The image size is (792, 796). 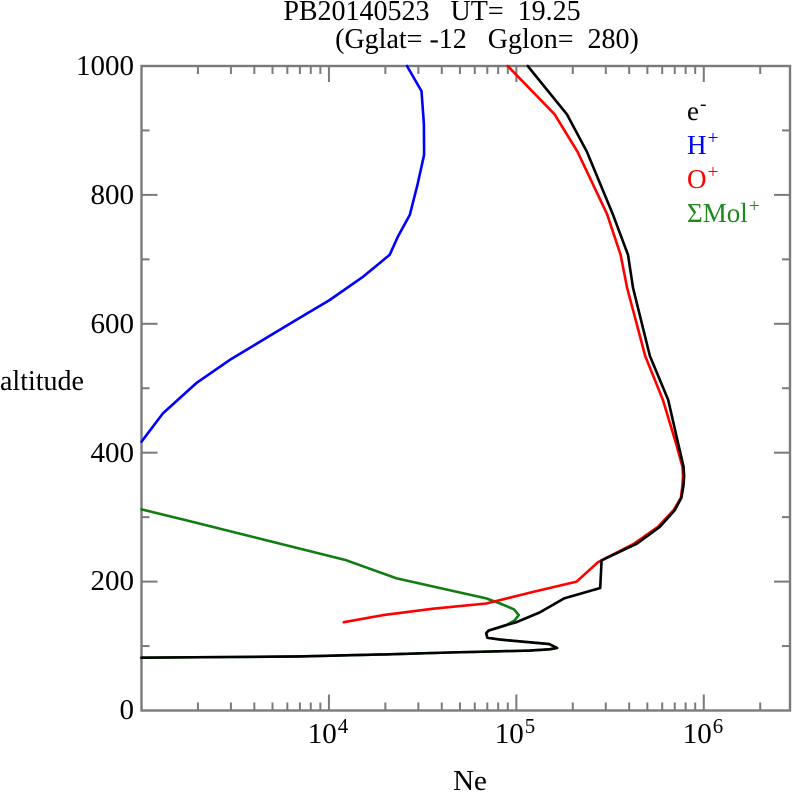 What do you see at coordinates (470, 780) in the screenshot?
I see `x-axis-title: Ne` at bounding box center [470, 780].